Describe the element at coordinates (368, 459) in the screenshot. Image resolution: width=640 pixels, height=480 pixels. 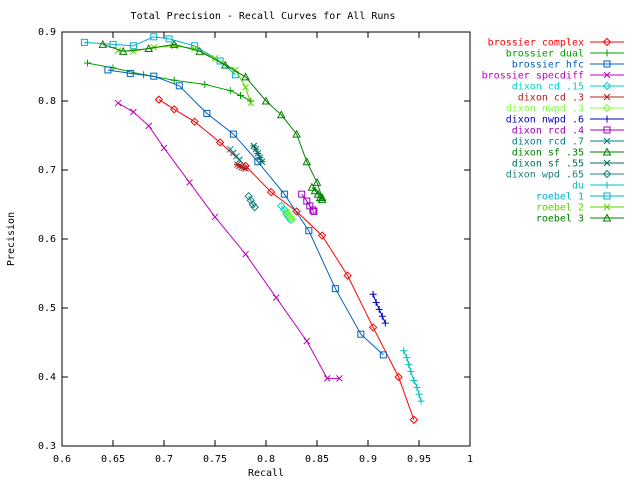
I see `x-tick-label: 0.9` at that location.